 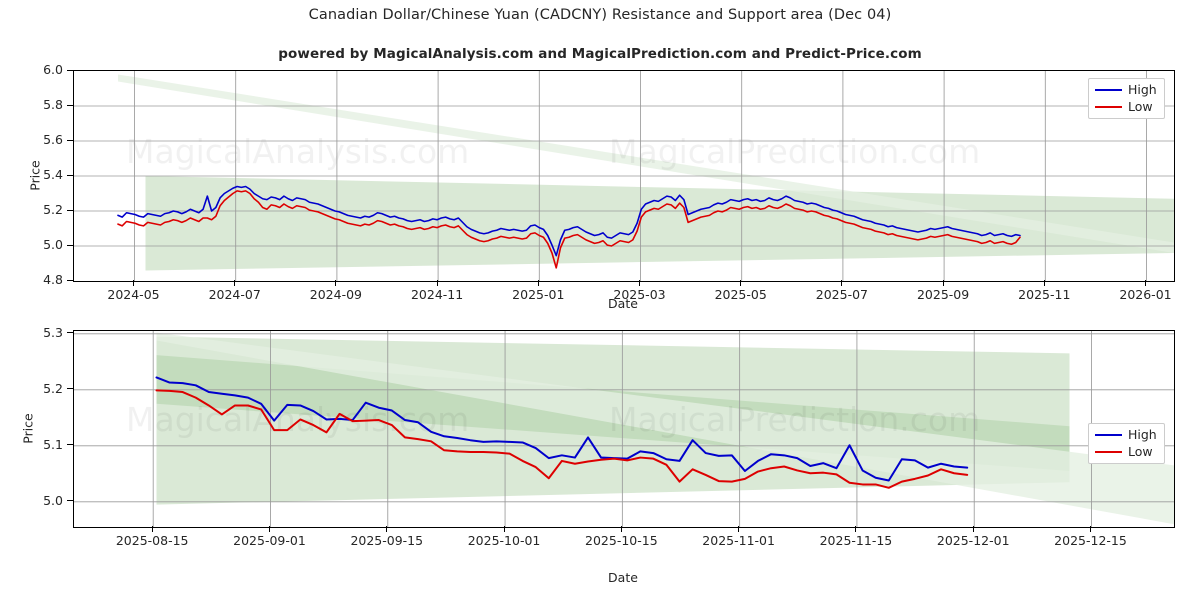 I want to click on detail-x-axis-label: Date, so click(x=623, y=577).